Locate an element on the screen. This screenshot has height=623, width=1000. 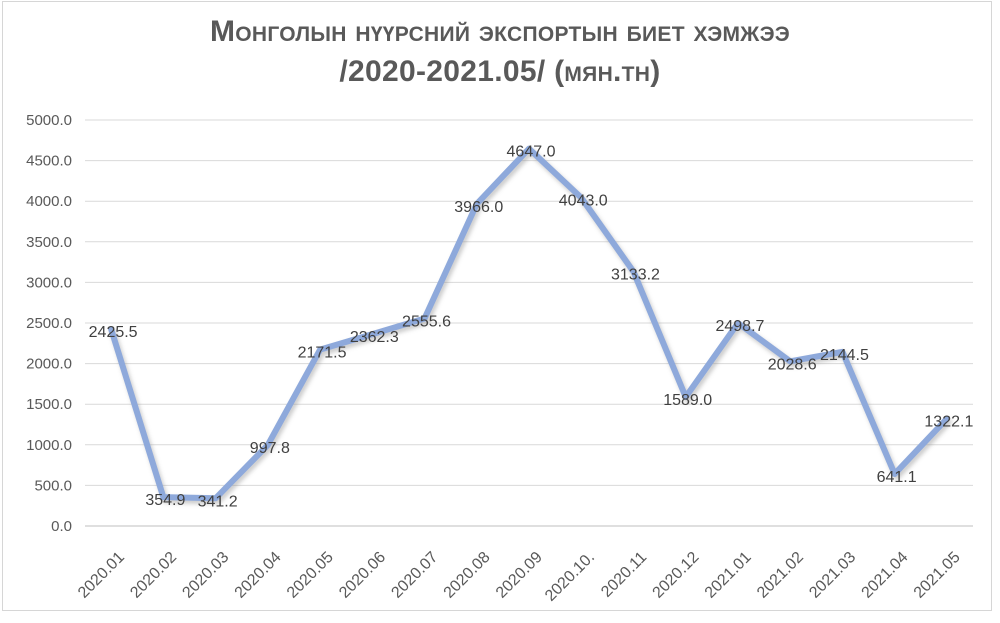
y-axis-tick-label: 500.0 is located at coordinates (53, 485).